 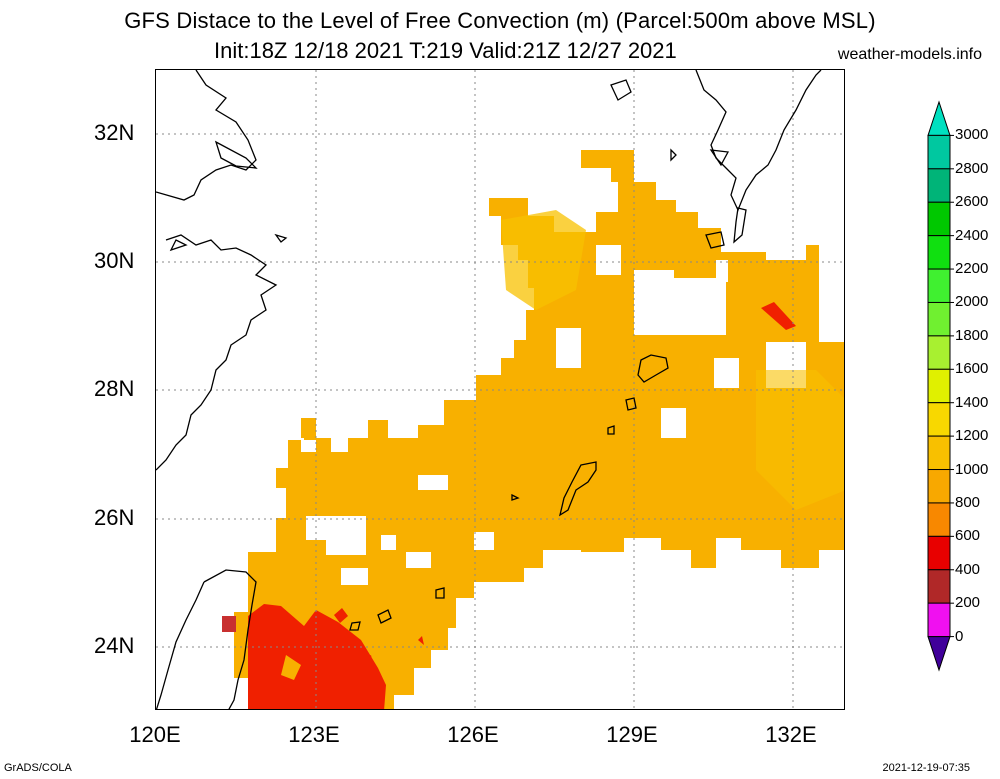 I want to click on colorbar-label: 1200, so click(x=972, y=436).